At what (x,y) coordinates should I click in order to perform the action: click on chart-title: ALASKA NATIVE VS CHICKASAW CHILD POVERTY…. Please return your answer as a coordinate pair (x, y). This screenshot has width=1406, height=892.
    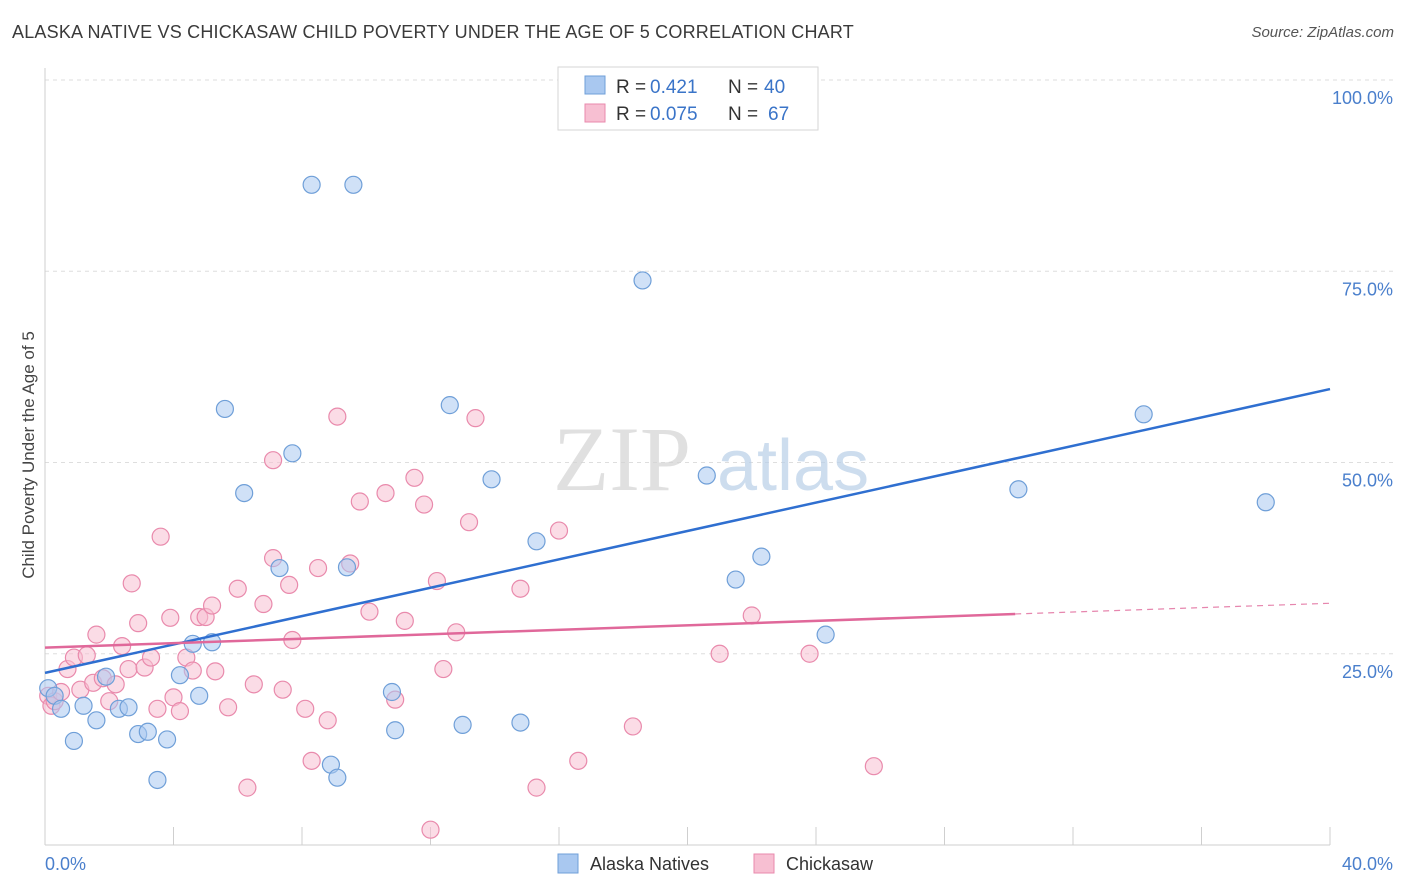
    Looking at the image, I should click on (433, 32).